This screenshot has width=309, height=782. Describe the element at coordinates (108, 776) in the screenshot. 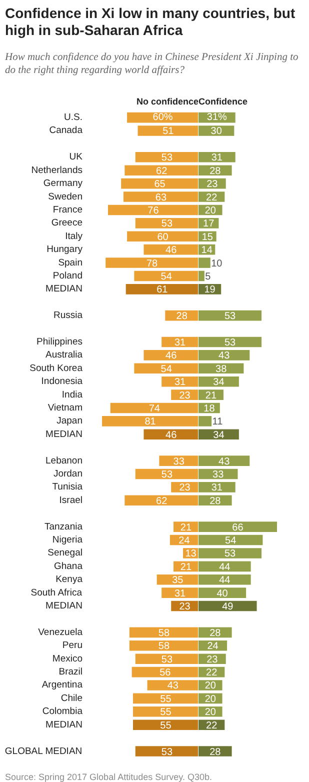

I see `source-note: Source: Spring 2017 Global Attitudes Survey. Q30b.` at that location.